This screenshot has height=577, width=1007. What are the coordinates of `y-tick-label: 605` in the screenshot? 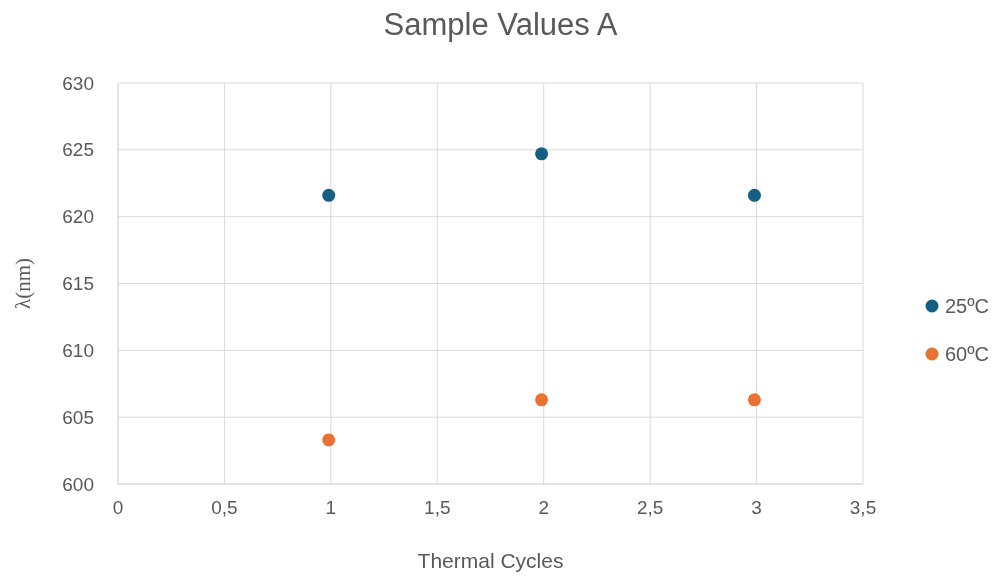 It's located at (78, 417).